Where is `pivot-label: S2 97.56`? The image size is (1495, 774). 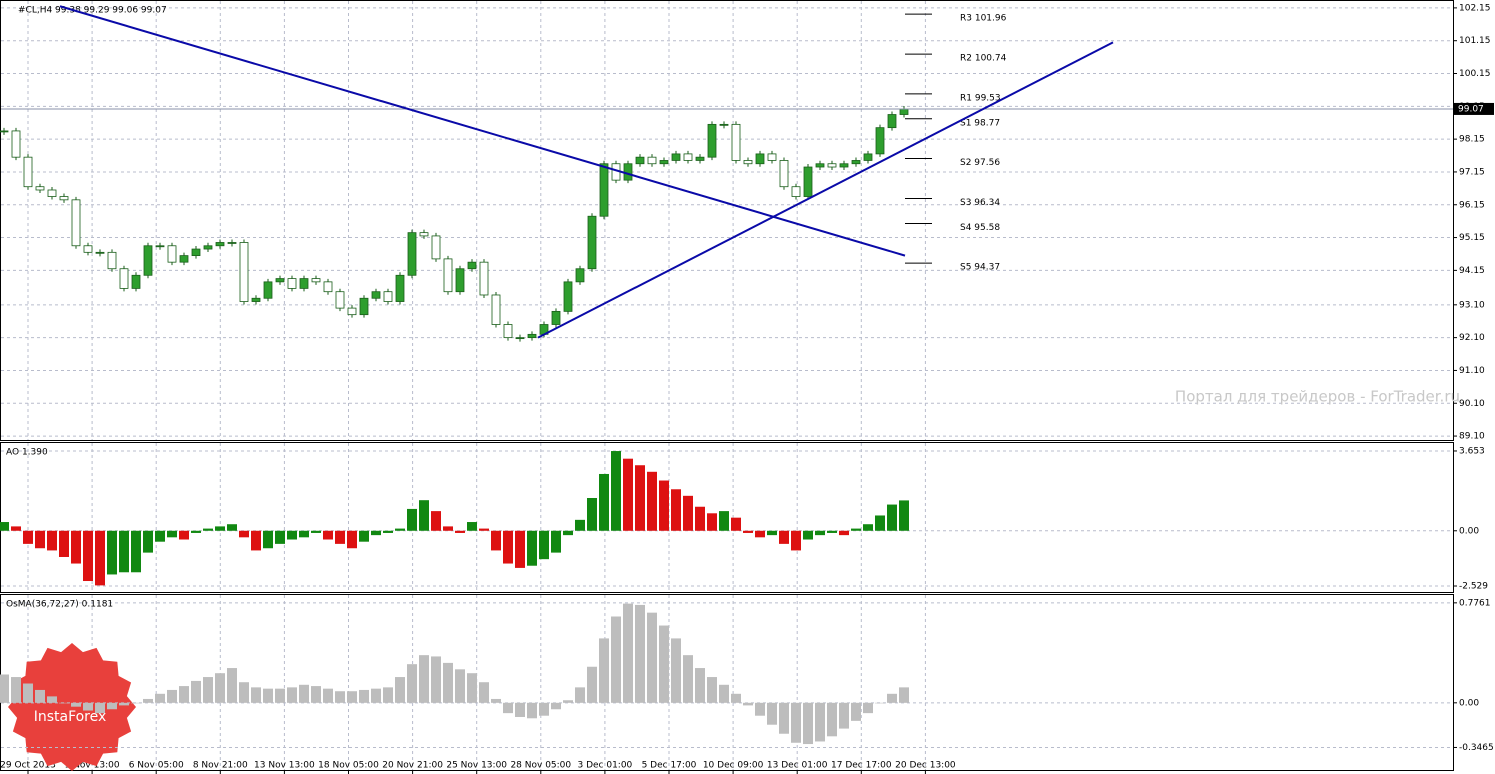
pivot-label: S2 97.56 is located at coordinates (980, 163).